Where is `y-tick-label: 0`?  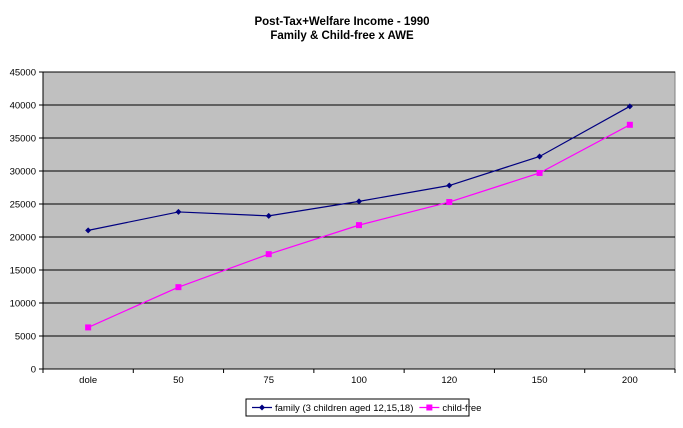 y-tick-label: 0 is located at coordinates (33, 370).